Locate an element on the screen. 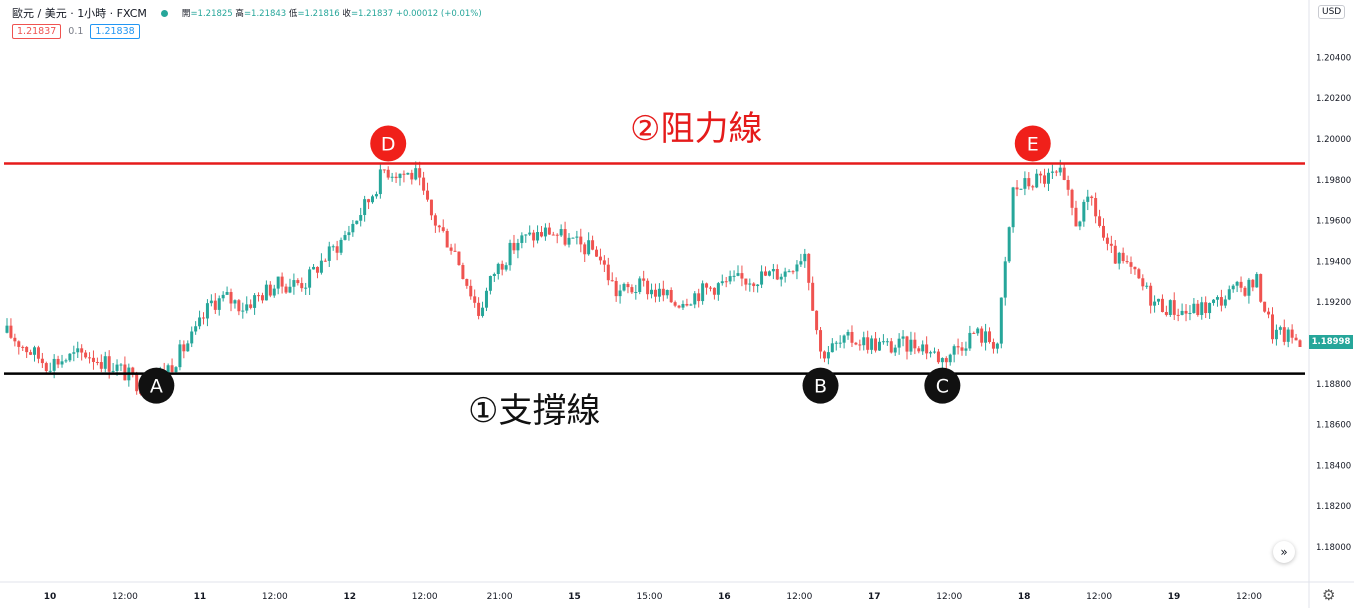 This screenshot has width=1354, height=608. trade-buttons: 1.21837 0.1 1.21838 is located at coordinates (76, 31).